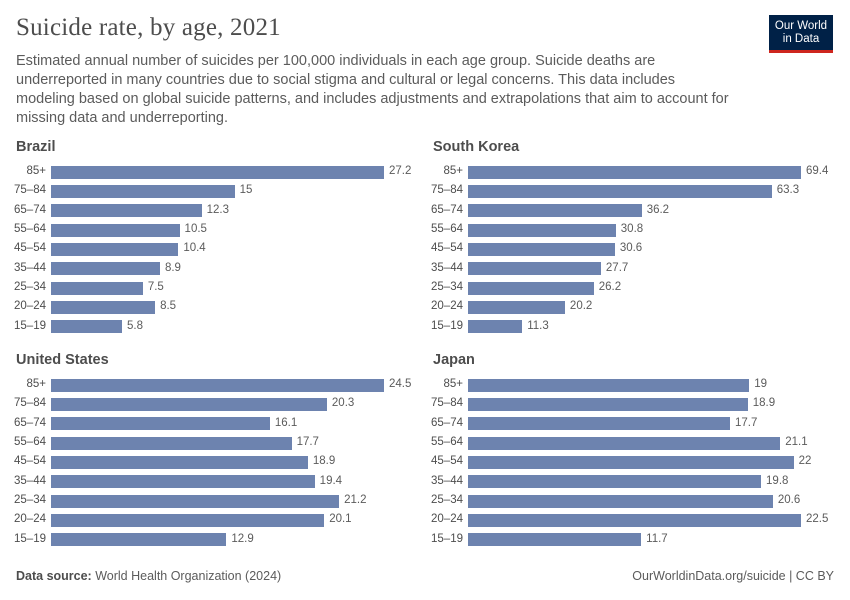 Image resolution: width=850 pixels, height=600 pixels. What do you see at coordinates (340, 519) in the screenshot?
I see `value-label: 20.1` at bounding box center [340, 519].